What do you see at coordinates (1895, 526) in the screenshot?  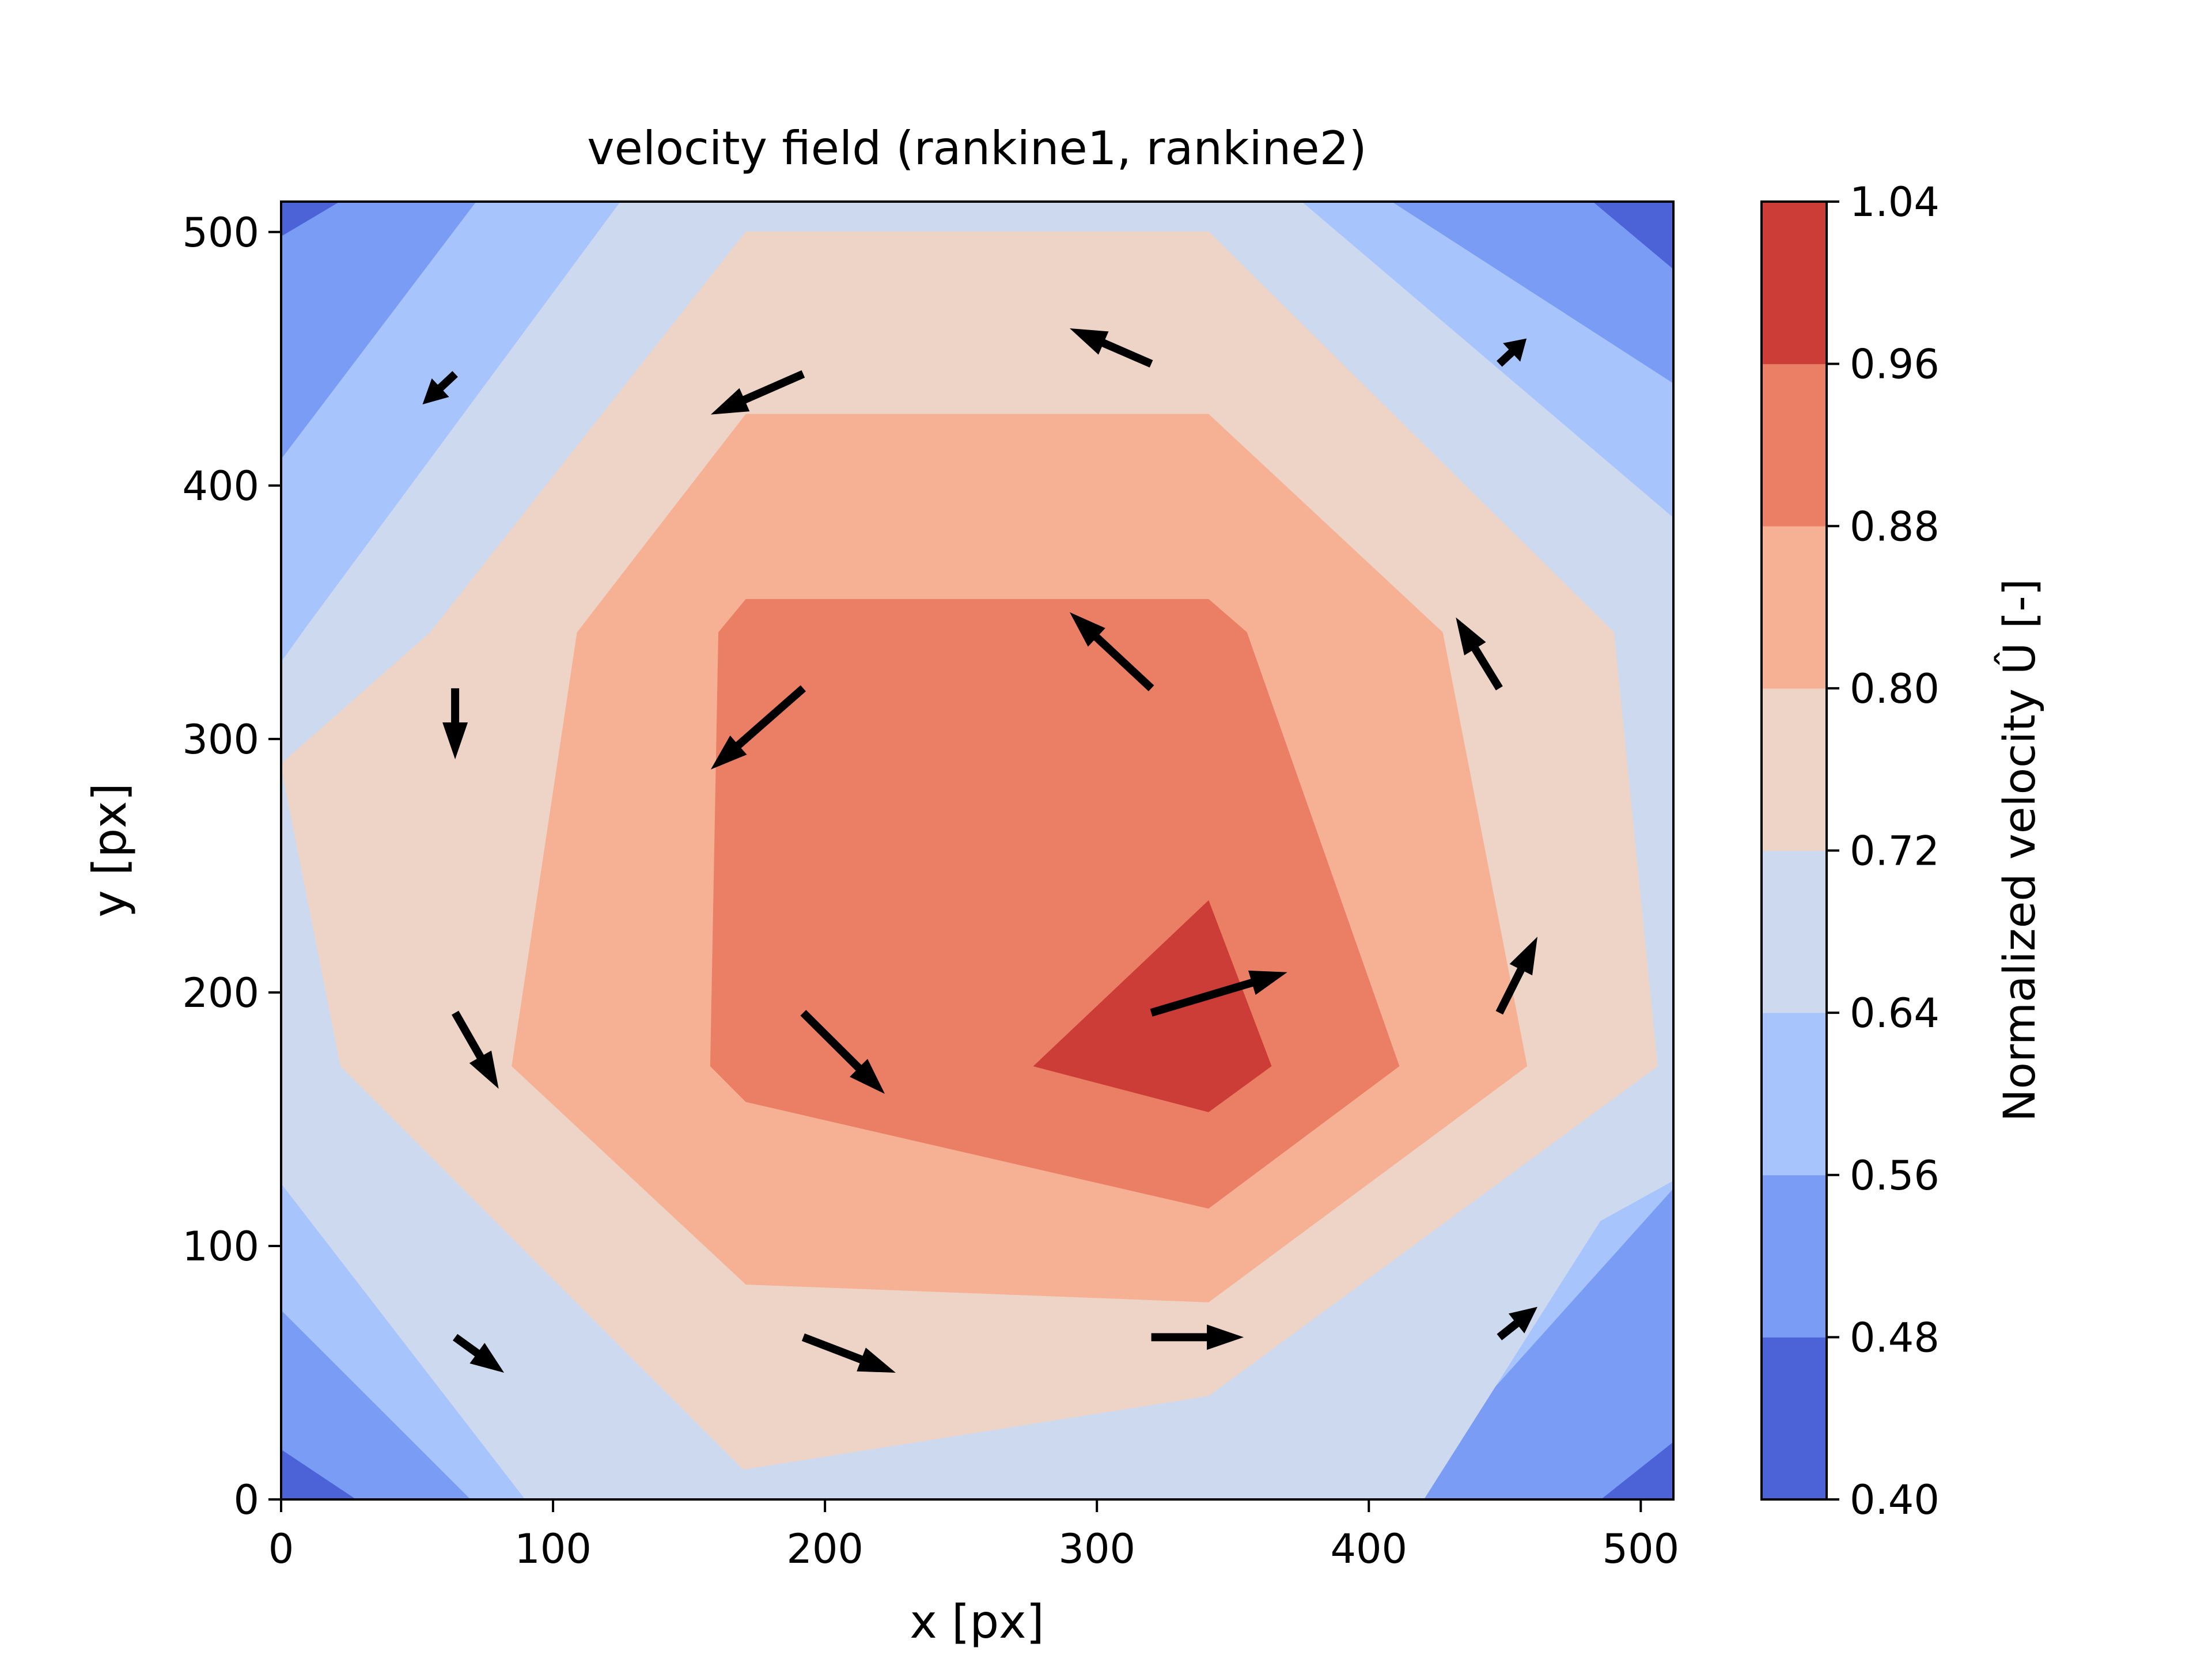 I see `colorbar-tick-label: 0.88` at bounding box center [1895, 526].